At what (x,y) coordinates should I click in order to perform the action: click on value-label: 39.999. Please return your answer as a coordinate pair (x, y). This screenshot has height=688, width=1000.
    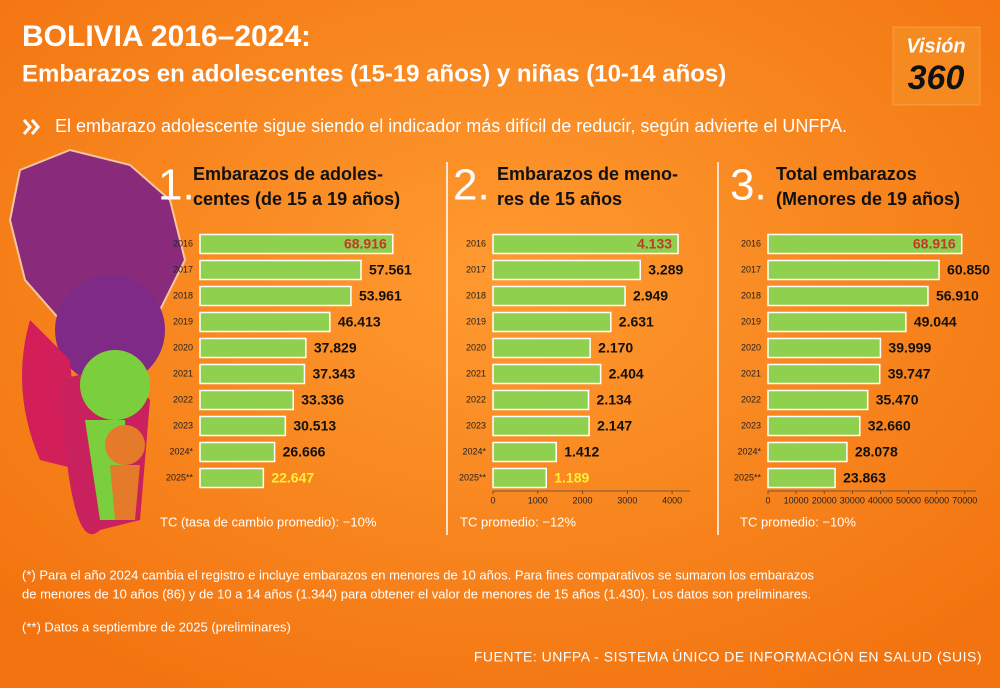
    Looking at the image, I should click on (909, 348).